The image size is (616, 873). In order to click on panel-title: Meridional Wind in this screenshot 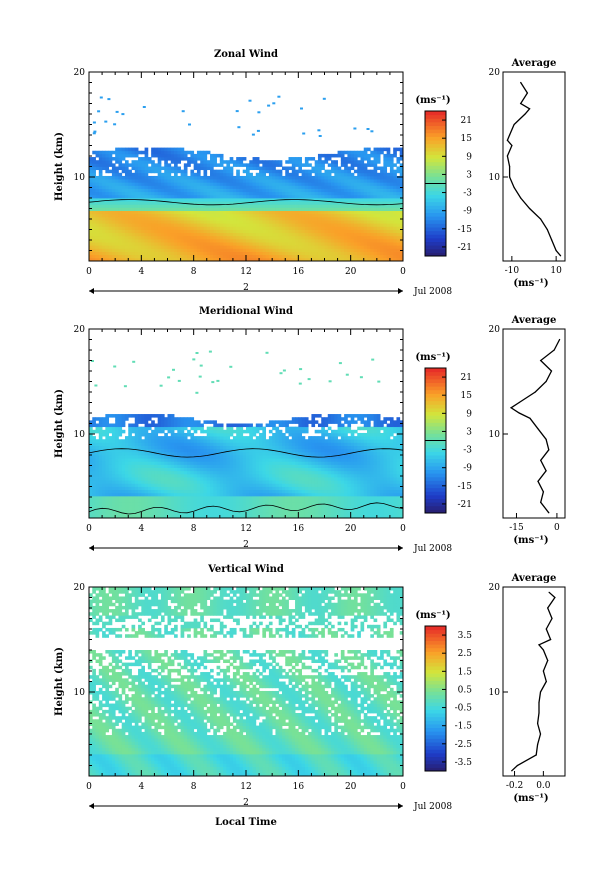, I will do `click(246, 311)`.